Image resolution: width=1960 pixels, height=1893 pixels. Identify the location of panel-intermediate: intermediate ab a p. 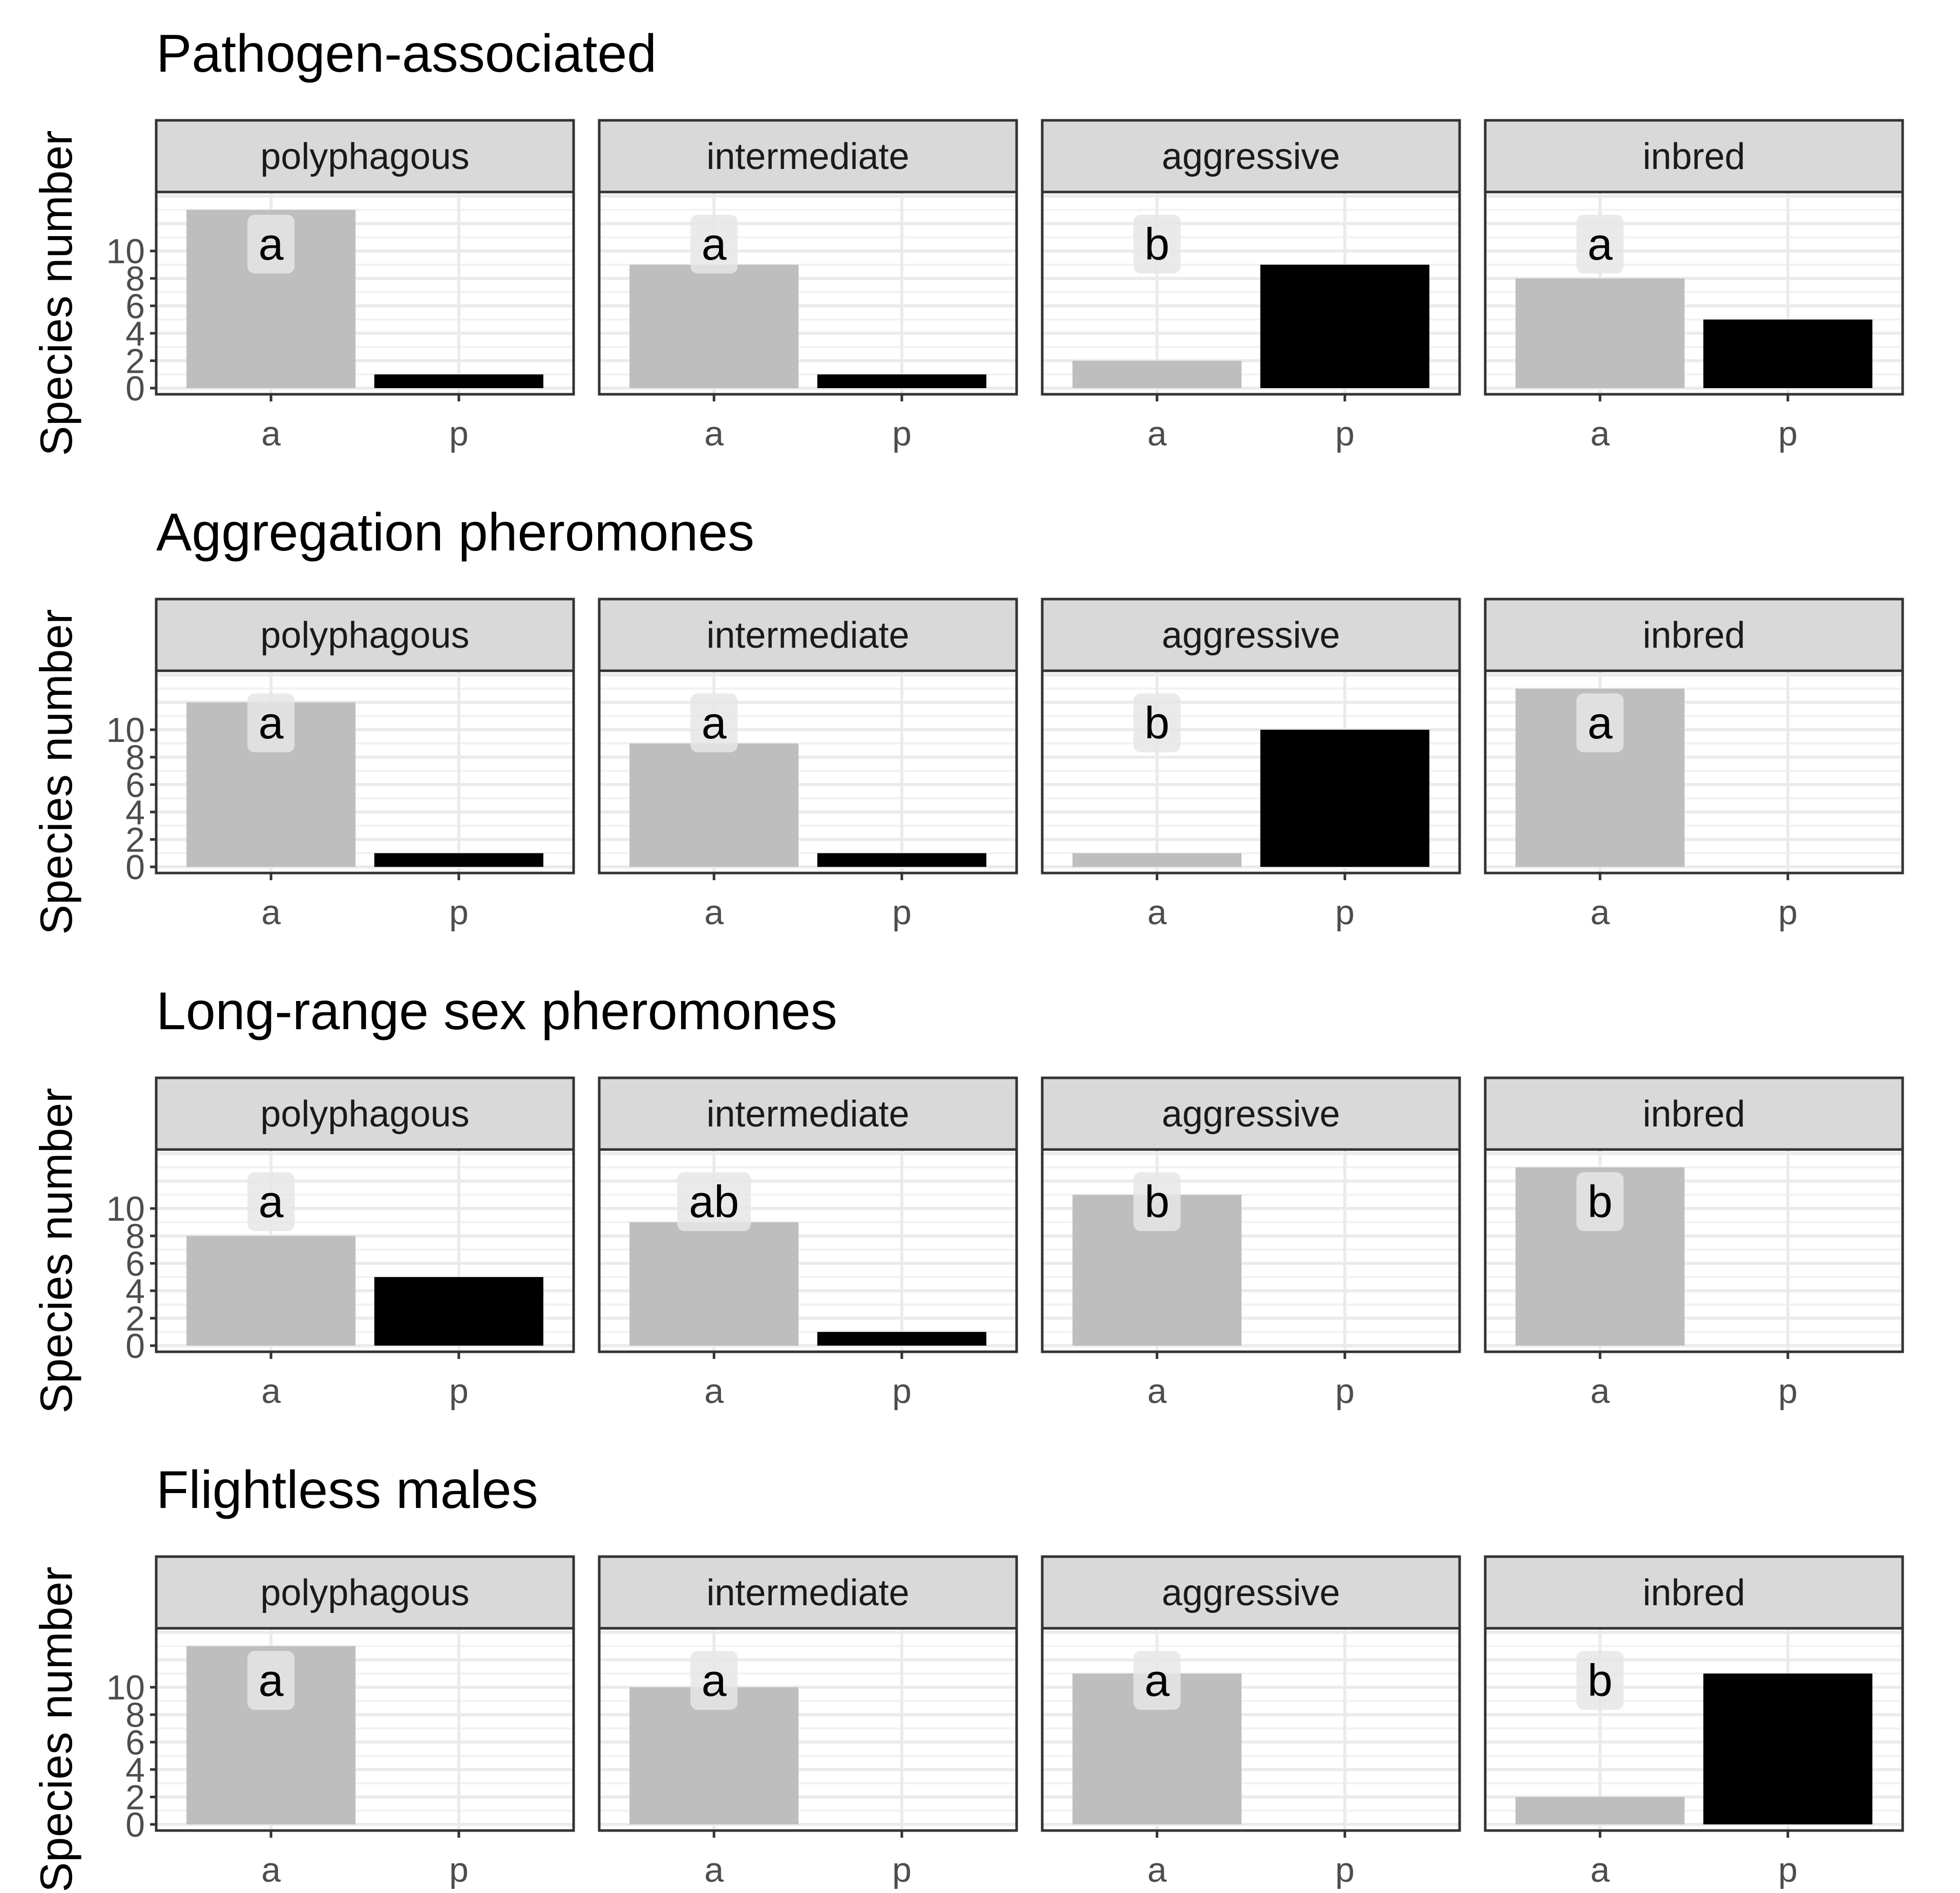
(808, 1243).